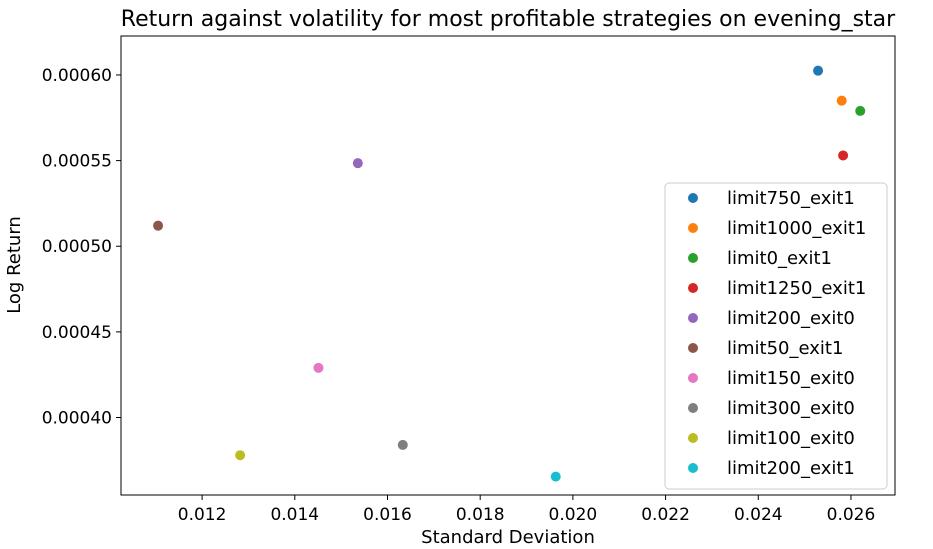 The width and height of the screenshot is (933, 549). What do you see at coordinates (508, 537) in the screenshot?
I see `x-axis-label: Standard Deviation` at bounding box center [508, 537].